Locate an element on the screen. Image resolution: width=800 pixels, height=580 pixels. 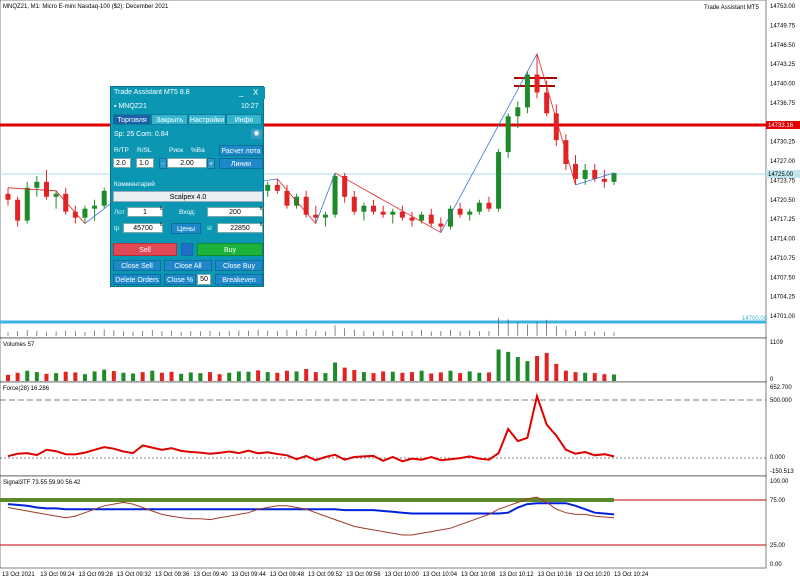
price-tick-label: 14723.75 is located at coordinates (783, 181).